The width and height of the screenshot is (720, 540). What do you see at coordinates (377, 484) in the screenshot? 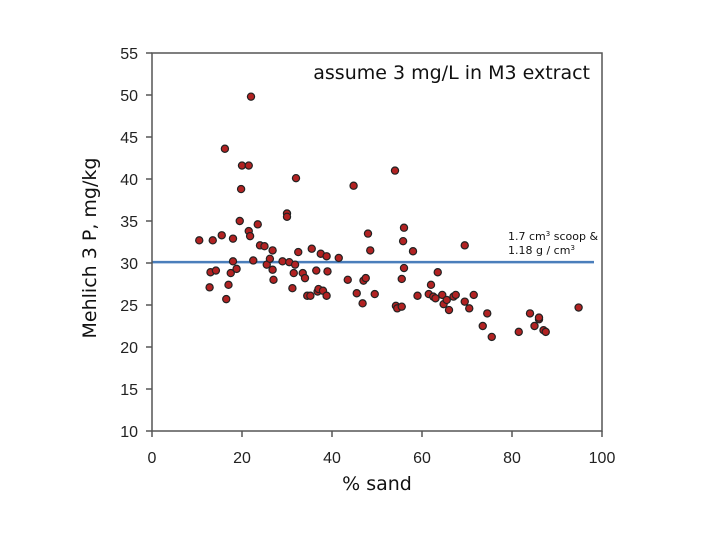
I see `x-axis-title: % sand` at bounding box center [377, 484].